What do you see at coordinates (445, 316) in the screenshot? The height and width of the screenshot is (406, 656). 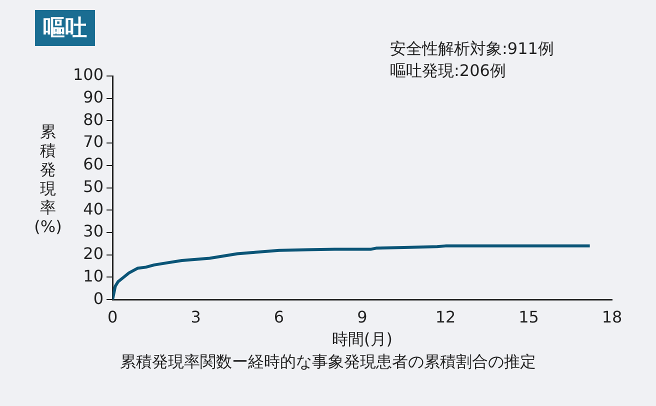 I see `x-tick-label: 12` at bounding box center [445, 316].